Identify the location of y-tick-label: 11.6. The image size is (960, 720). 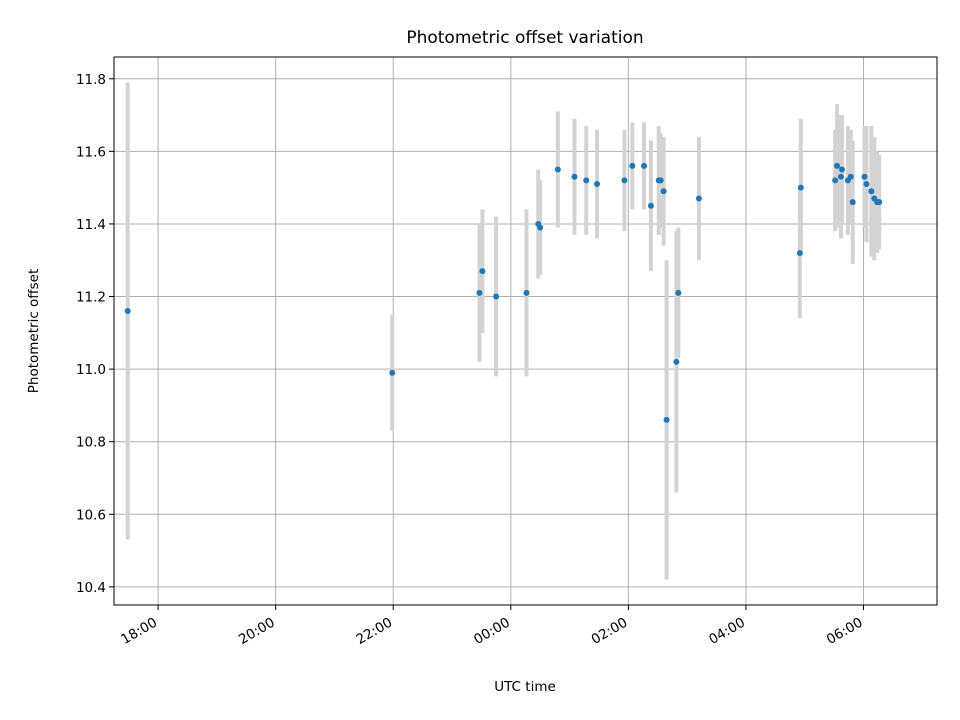
(91, 152).